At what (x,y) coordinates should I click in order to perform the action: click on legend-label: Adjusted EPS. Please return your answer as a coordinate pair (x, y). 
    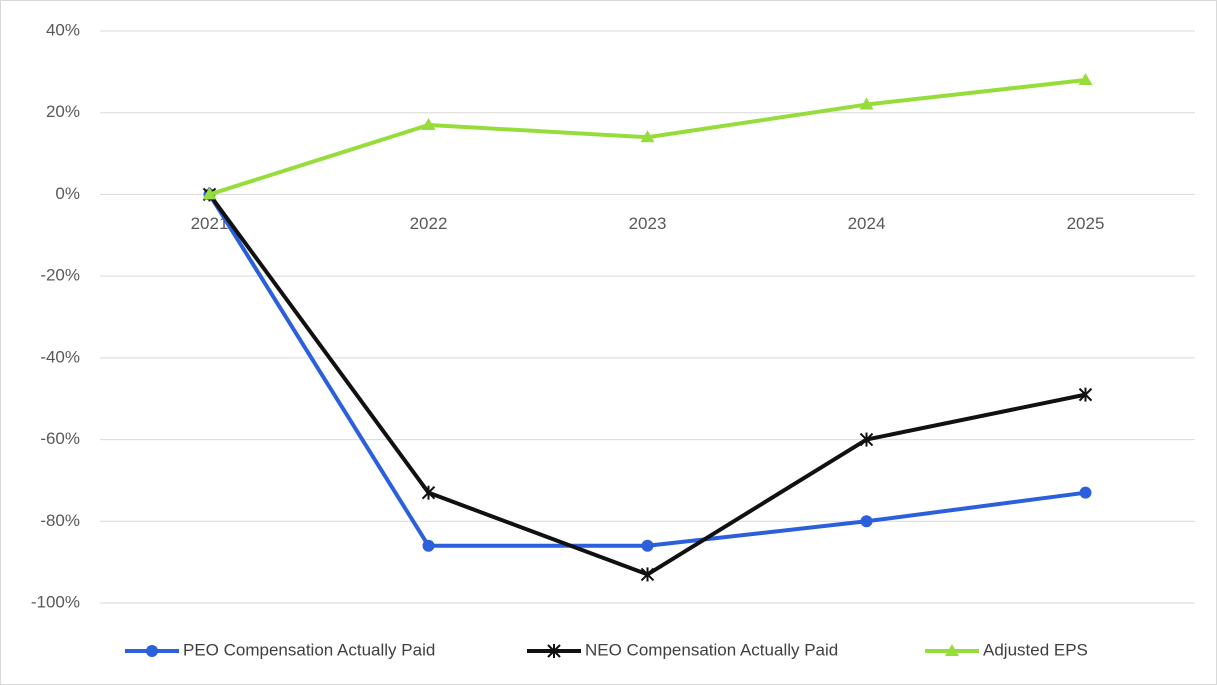
    Looking at the image, I should click on (1035, 649).